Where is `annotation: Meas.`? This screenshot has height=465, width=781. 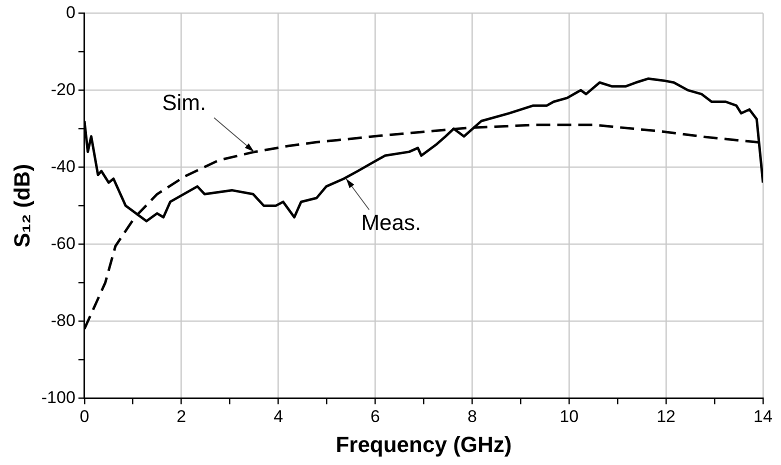 annotation: Meas. is located at coordinates (391, 222).